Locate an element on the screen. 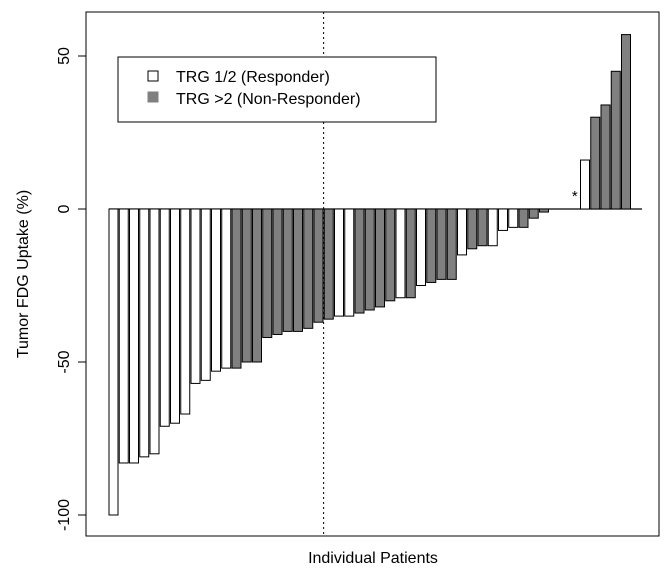 This screenshot has width=664, height=575. annotations: * is located at coordinates (575, 196).